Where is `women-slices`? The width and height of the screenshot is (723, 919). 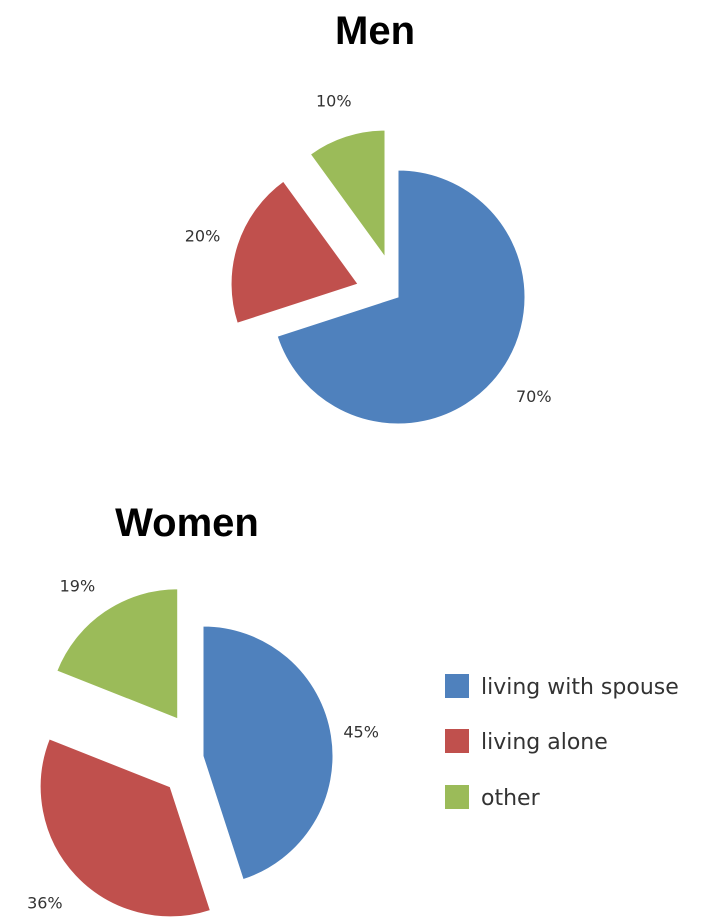 women-slices is located at coordinates (186, 753).